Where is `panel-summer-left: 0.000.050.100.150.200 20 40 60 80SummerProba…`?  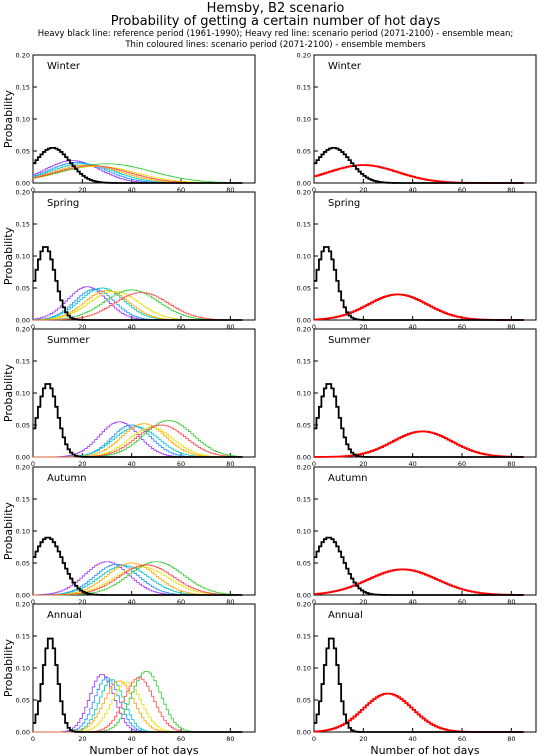
panel-summer-left: 0.000.050.100.150.200 20 40 60 80SummerProba… is located at coordinates (129, 397).